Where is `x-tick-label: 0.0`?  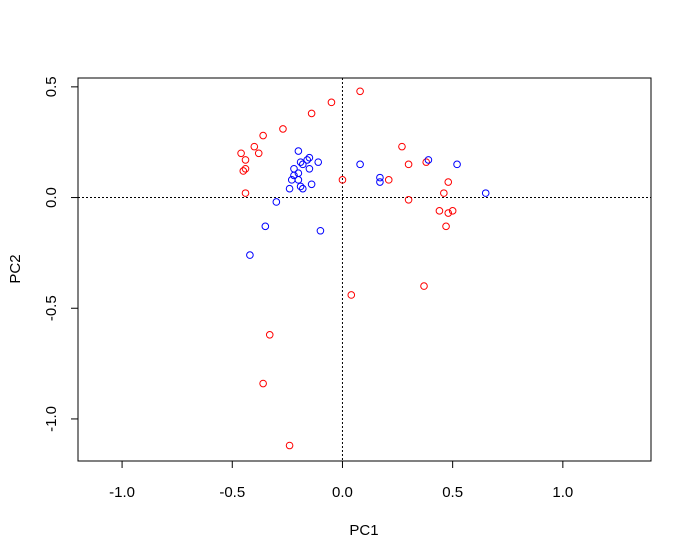 x-tick-label: 0.0 is located at coordinates (342, 492).